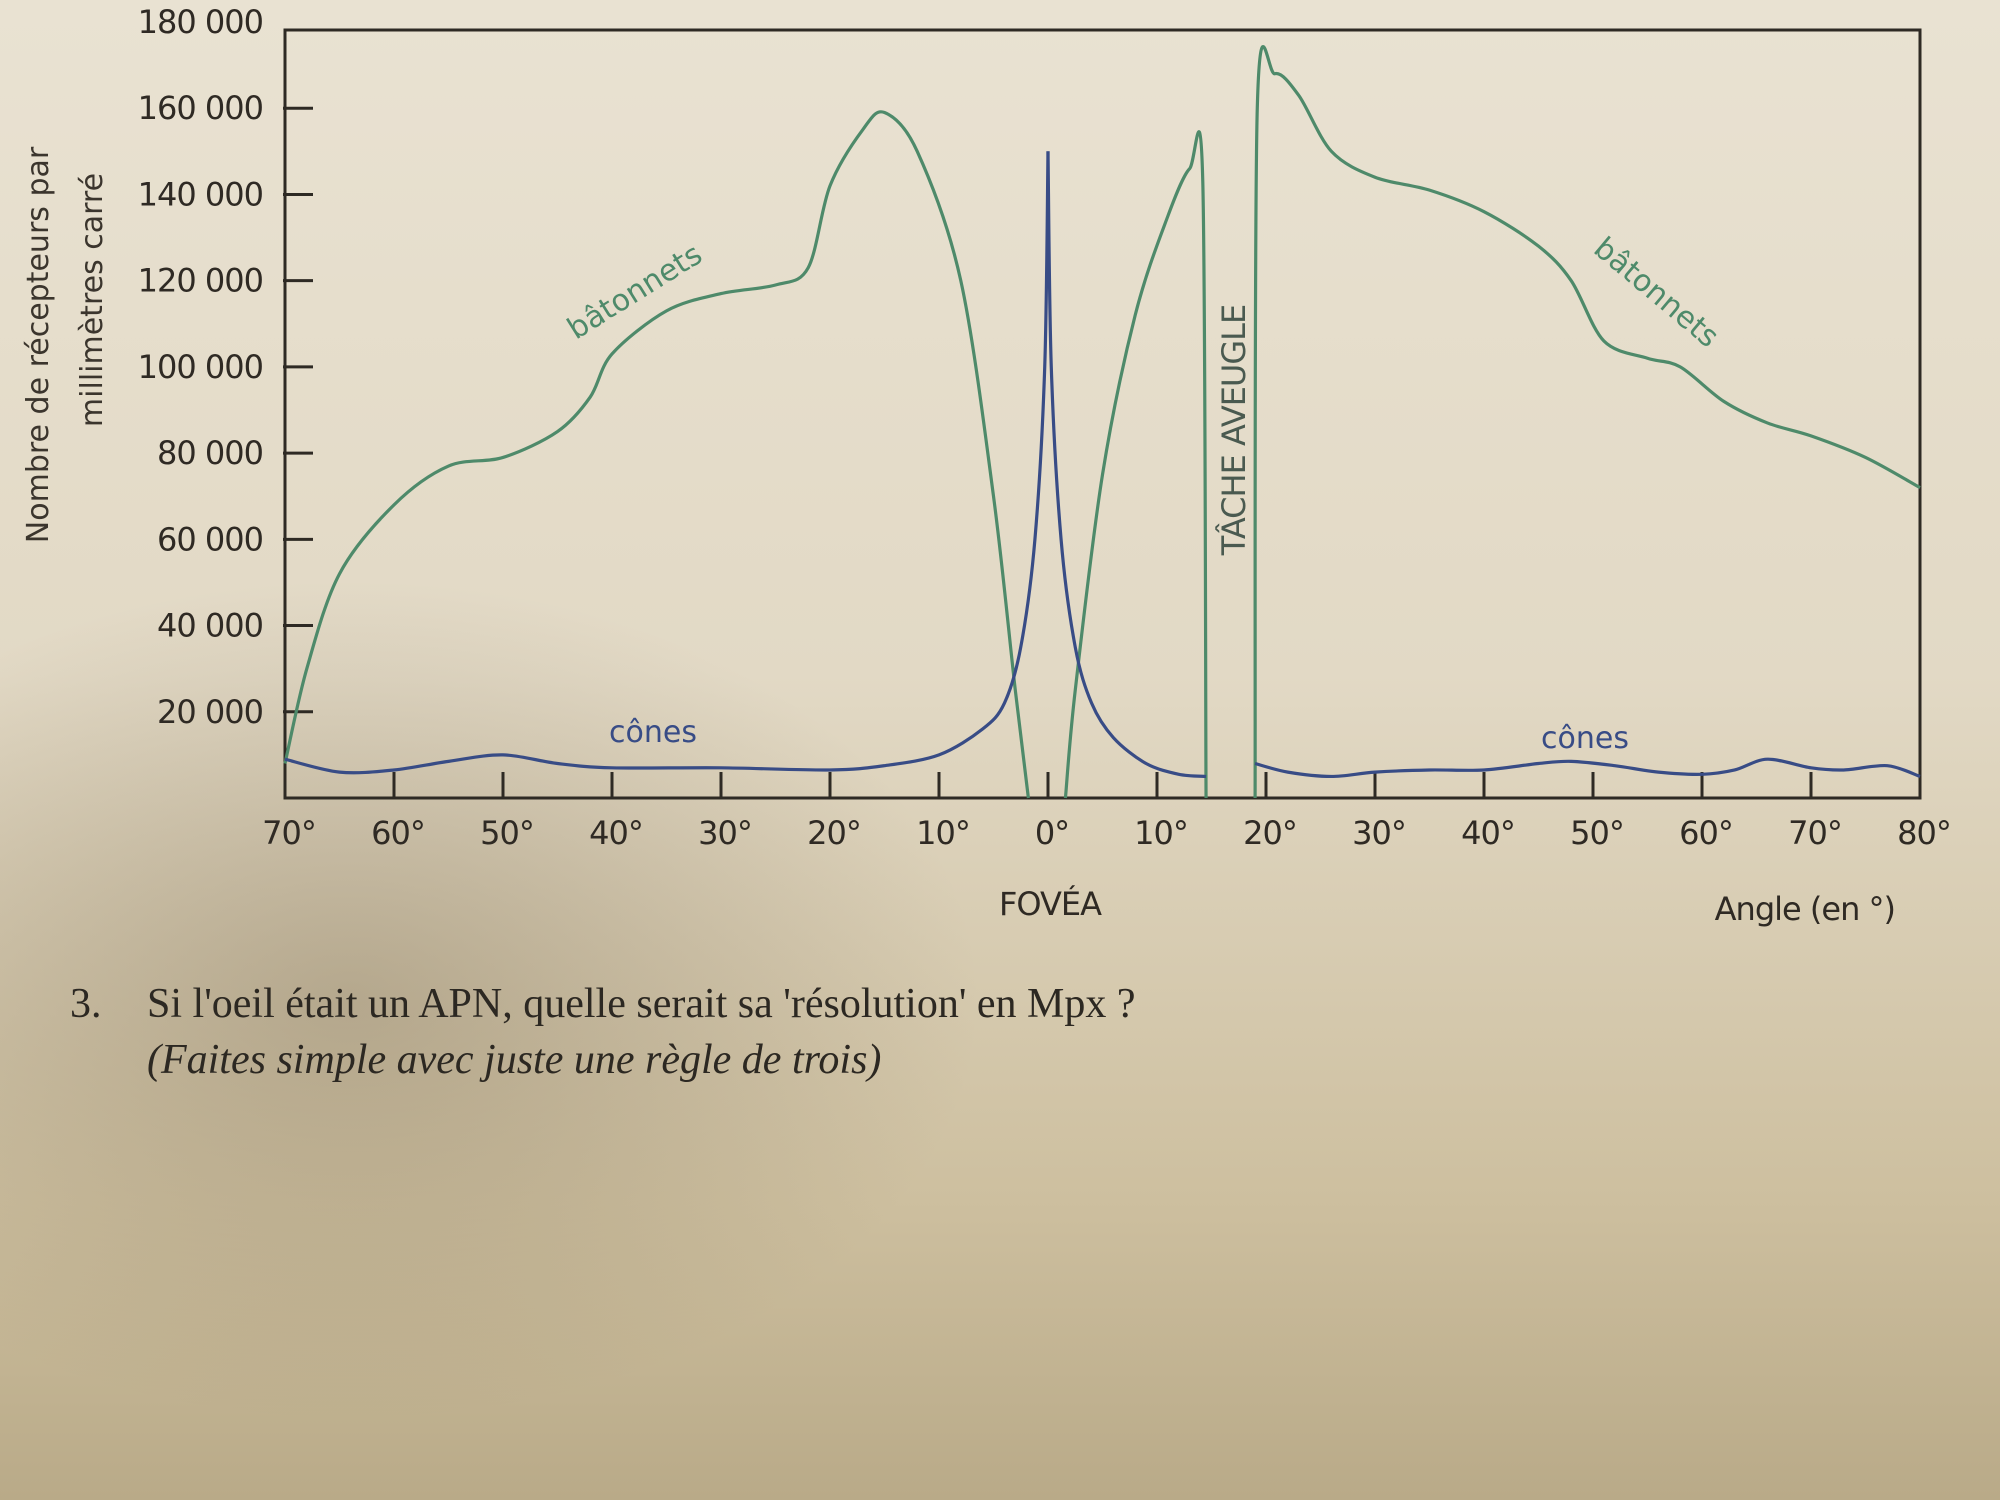 The height and width of the screenshot is (1500, 2000). What do you see at coordinates (210, 626) in the screenshot?
I see `y-tick-label: 40 000` at bounding box center [210, 626].